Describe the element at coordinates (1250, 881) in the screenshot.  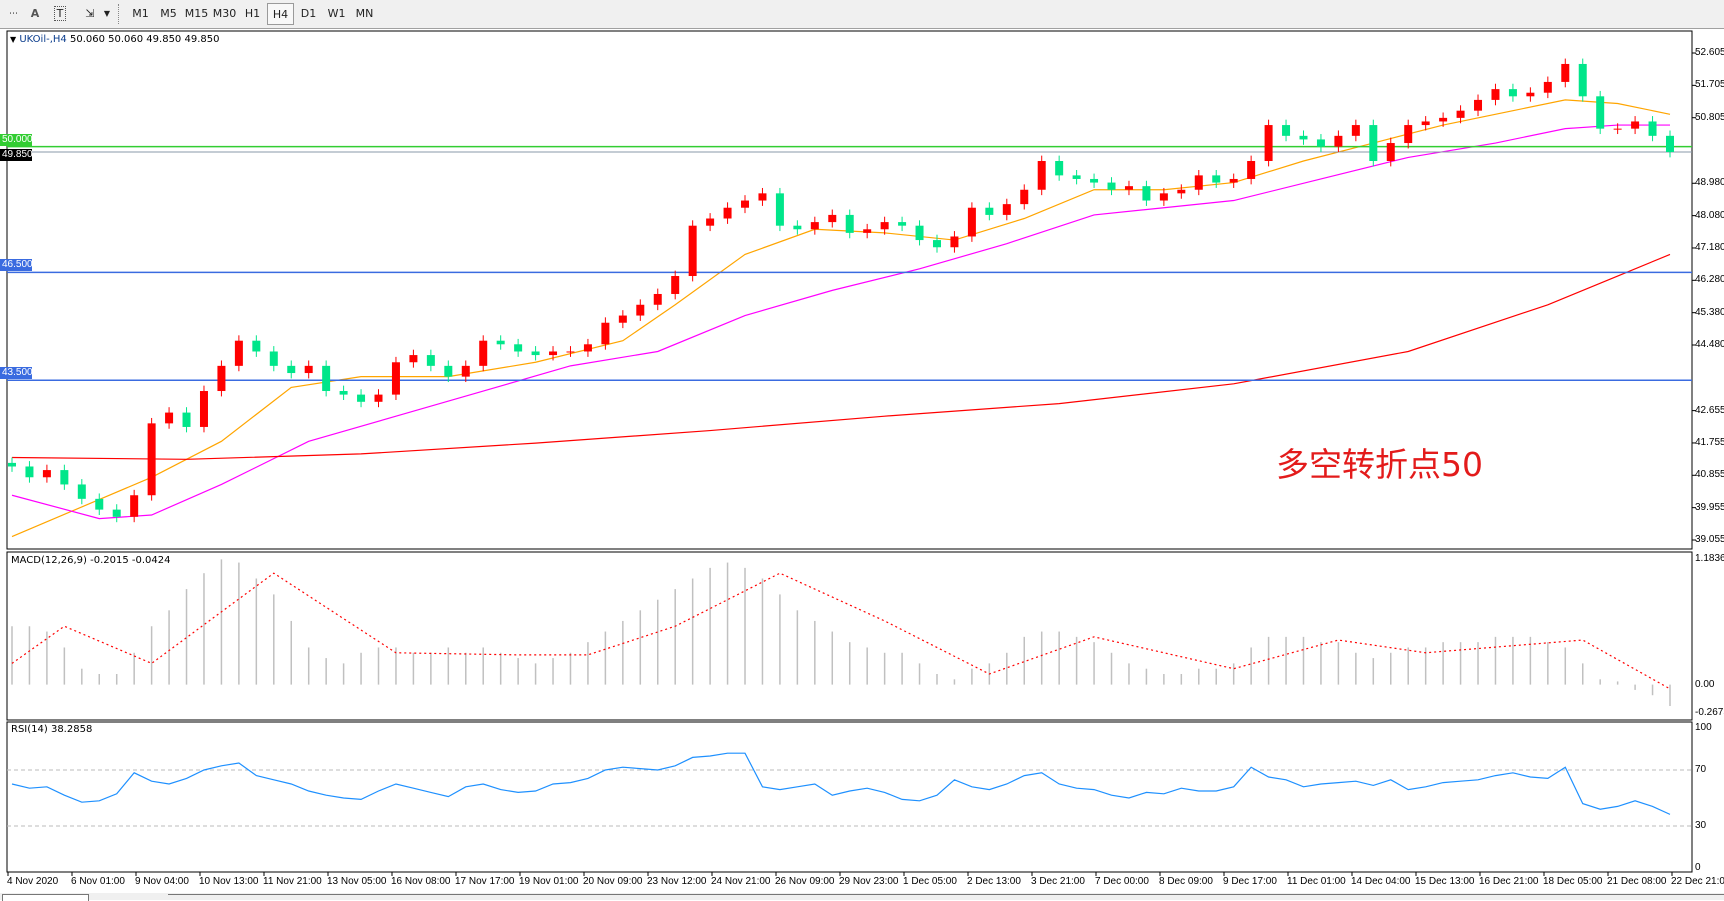
I see `time-axis-label: 9 Dec 17:00` at that location.